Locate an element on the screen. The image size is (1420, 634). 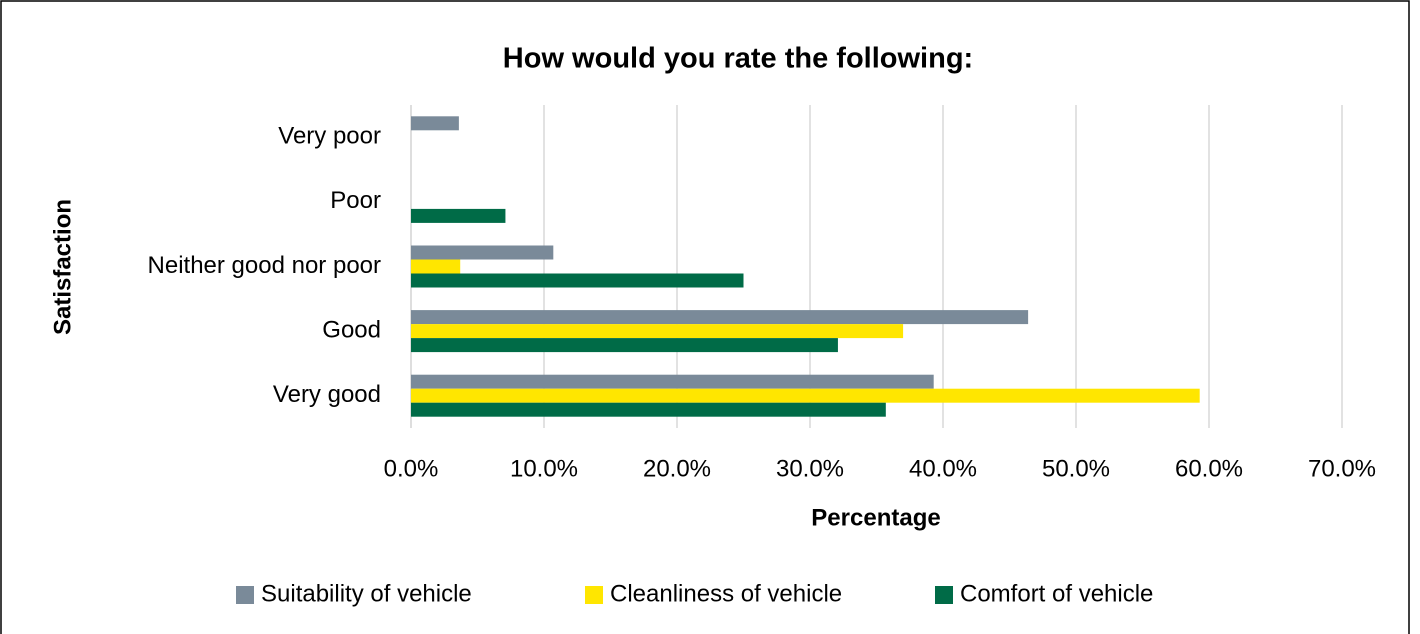
x-tick-label: 30.0% is located at coordinates (810, 468).